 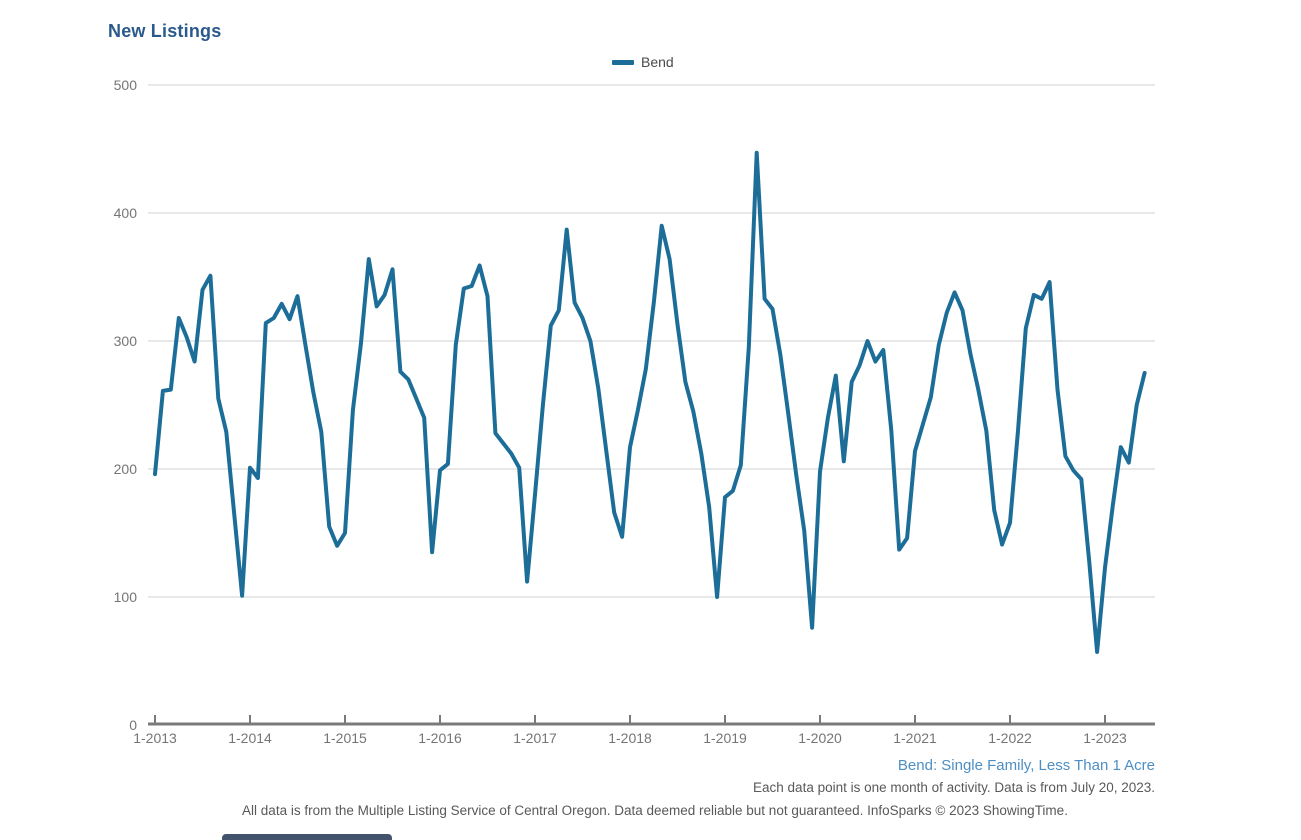 What do you see at coordinates (440, 738) in the screenshot?
I see `x-axis-label-1-2016: 1-2016` at bounding box center [440, 738].